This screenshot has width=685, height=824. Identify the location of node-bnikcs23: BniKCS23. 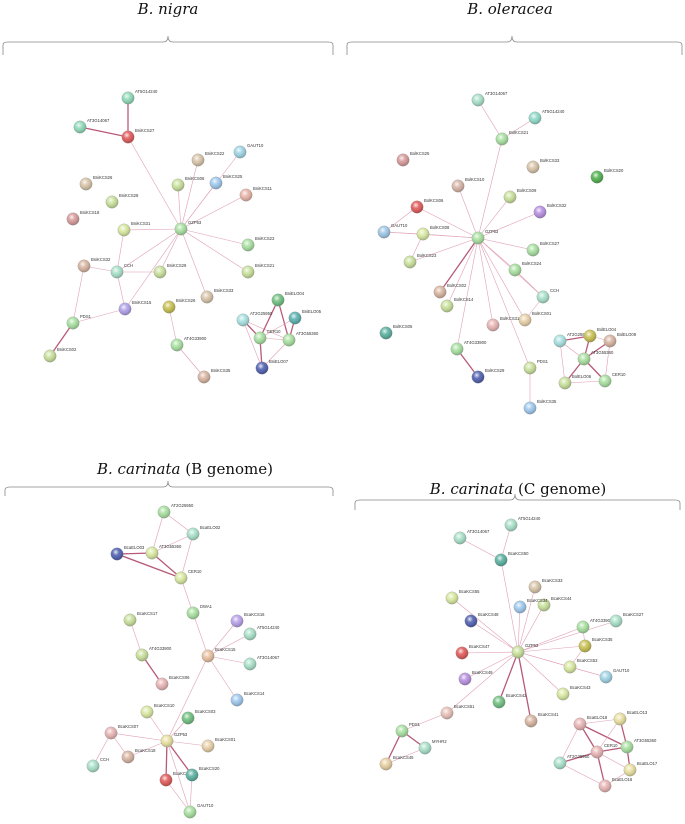
(258, 244).